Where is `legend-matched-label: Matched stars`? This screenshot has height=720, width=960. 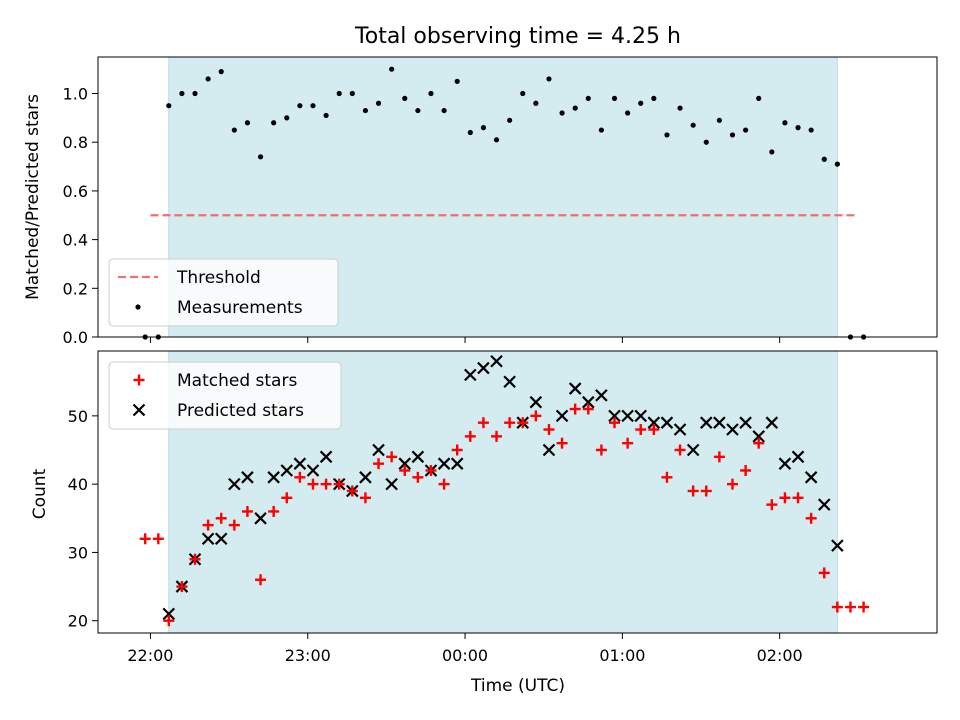 legend-matched-label: Matched stars is located at coordinates (237, 381).